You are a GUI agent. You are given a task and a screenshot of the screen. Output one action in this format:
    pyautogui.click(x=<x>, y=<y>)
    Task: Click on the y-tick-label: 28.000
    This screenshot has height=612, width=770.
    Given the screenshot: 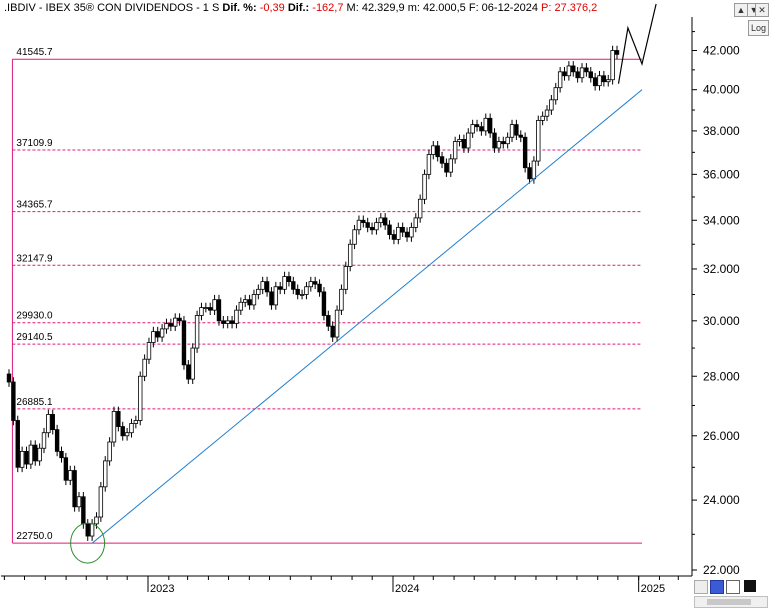 What is the action you would take?
    pyautogui.click(x=721, y=376)
    